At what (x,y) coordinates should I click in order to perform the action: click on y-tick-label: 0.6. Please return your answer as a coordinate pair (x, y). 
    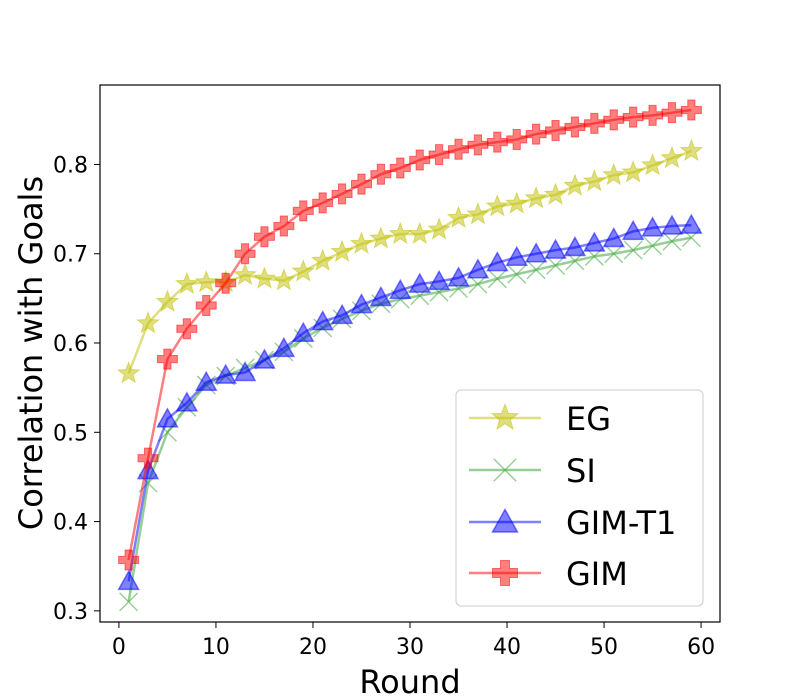
    Looking at the image, I should click on (70, 344).